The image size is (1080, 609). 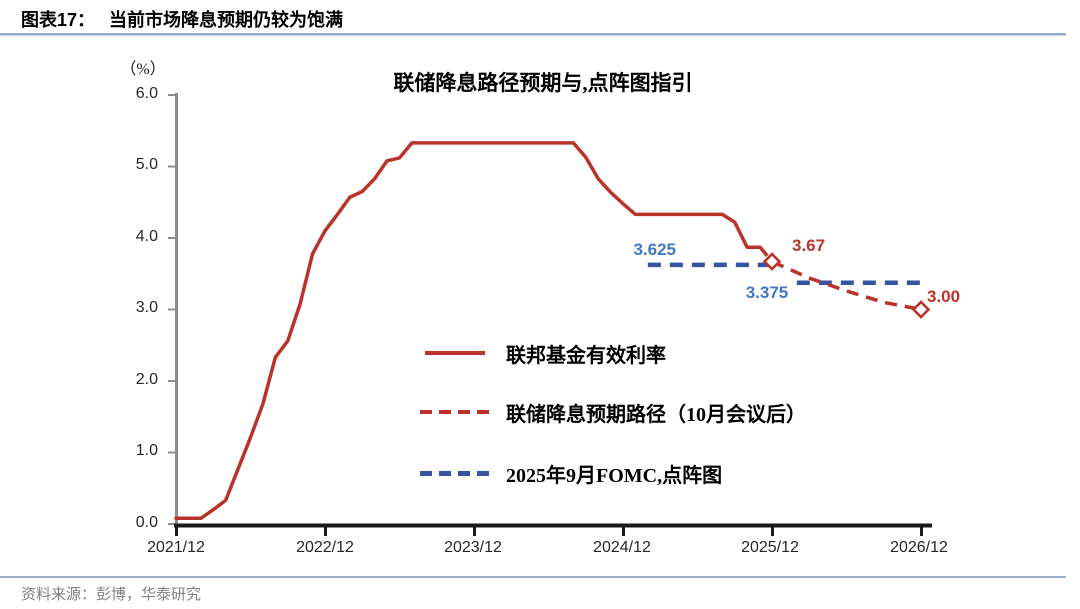 I want to click on legend-item-cut-path: 联储降息预期路径（10月会议后）, so click(x=613, y=413).